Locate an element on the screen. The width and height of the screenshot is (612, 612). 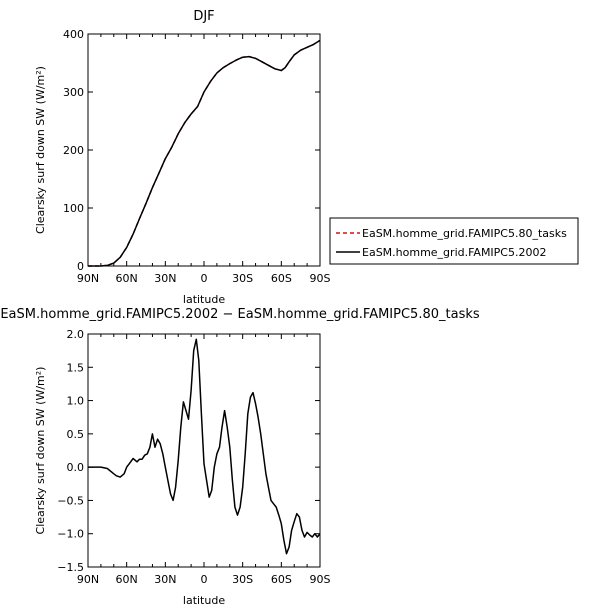
series-line-2002 is located at coordinates (204, 153).